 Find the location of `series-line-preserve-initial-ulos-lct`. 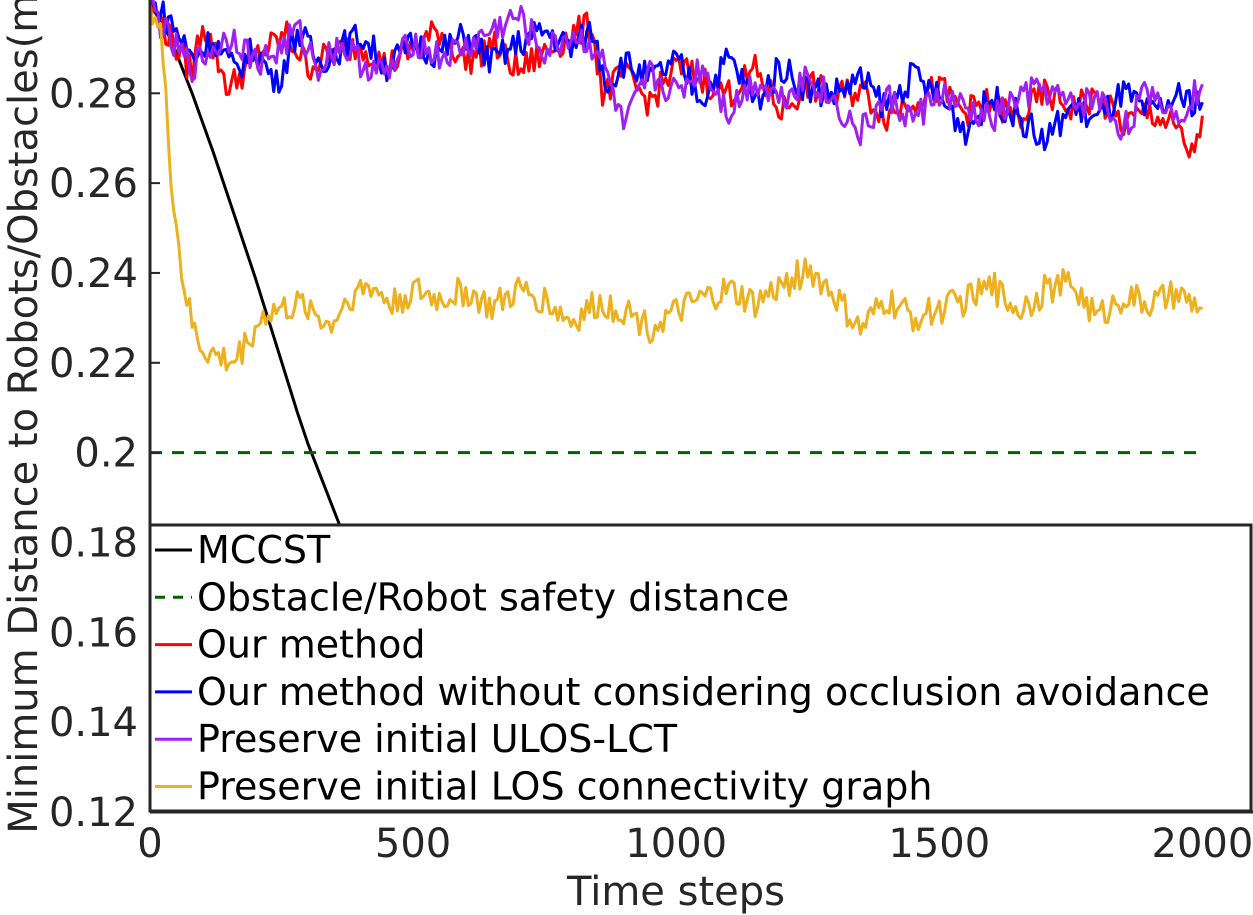

series-line-preserve-initial-ulos-lct is located at coordinates (677, 73).